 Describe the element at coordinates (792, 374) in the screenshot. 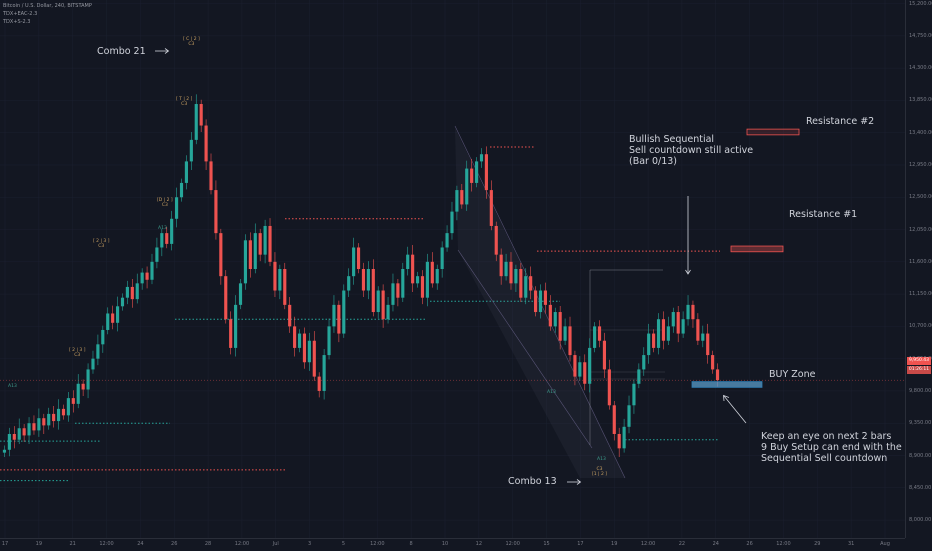

I see `buy-zone-label: BUY Zone` at that location.